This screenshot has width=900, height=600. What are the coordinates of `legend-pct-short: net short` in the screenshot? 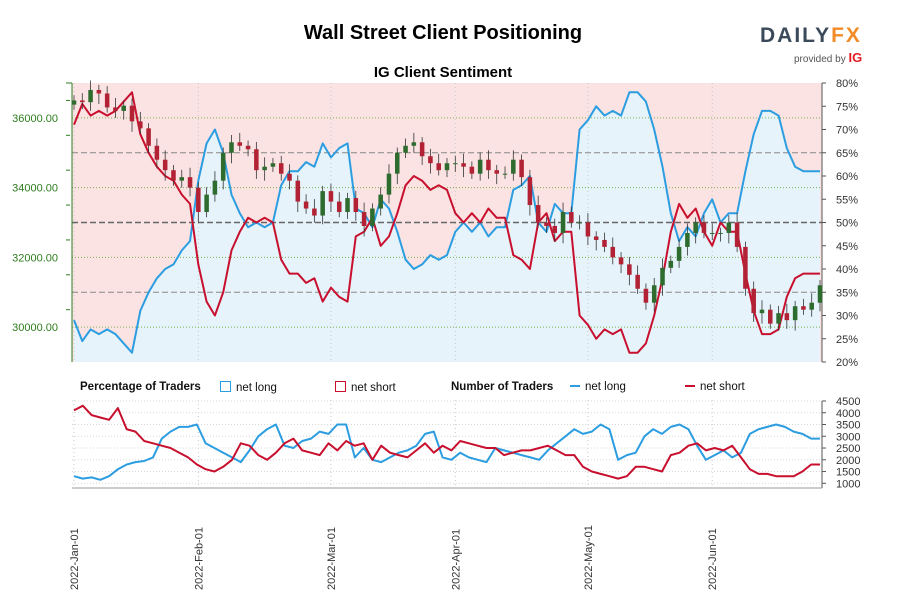 It's located at (365, 387).